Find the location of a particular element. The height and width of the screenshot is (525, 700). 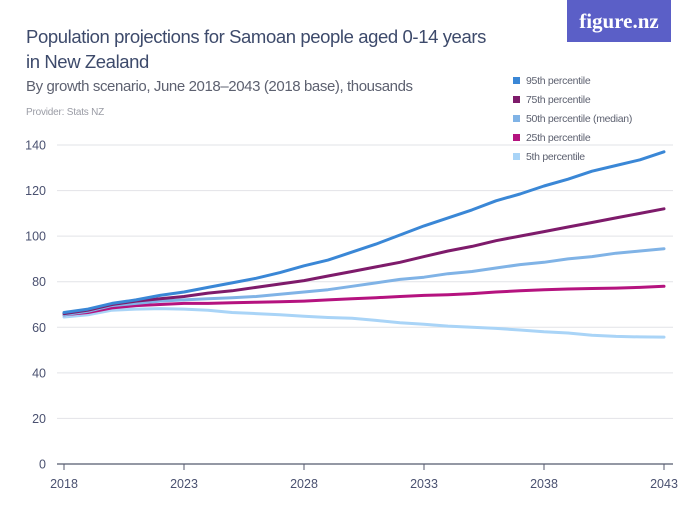

legend-label: 25th percentile is located at coordinates (558, 137).